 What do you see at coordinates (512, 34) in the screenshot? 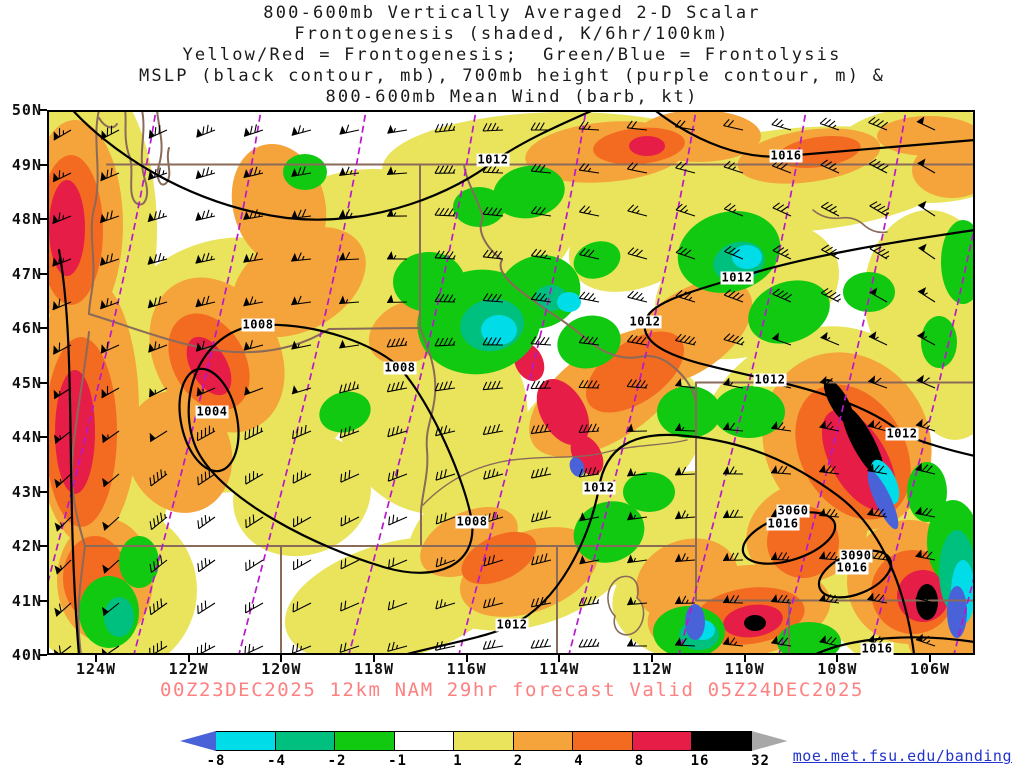
I see `title-line-2: Frontogenesis (shaded, K/6hr/100km)` at bounding box center [512, 34].